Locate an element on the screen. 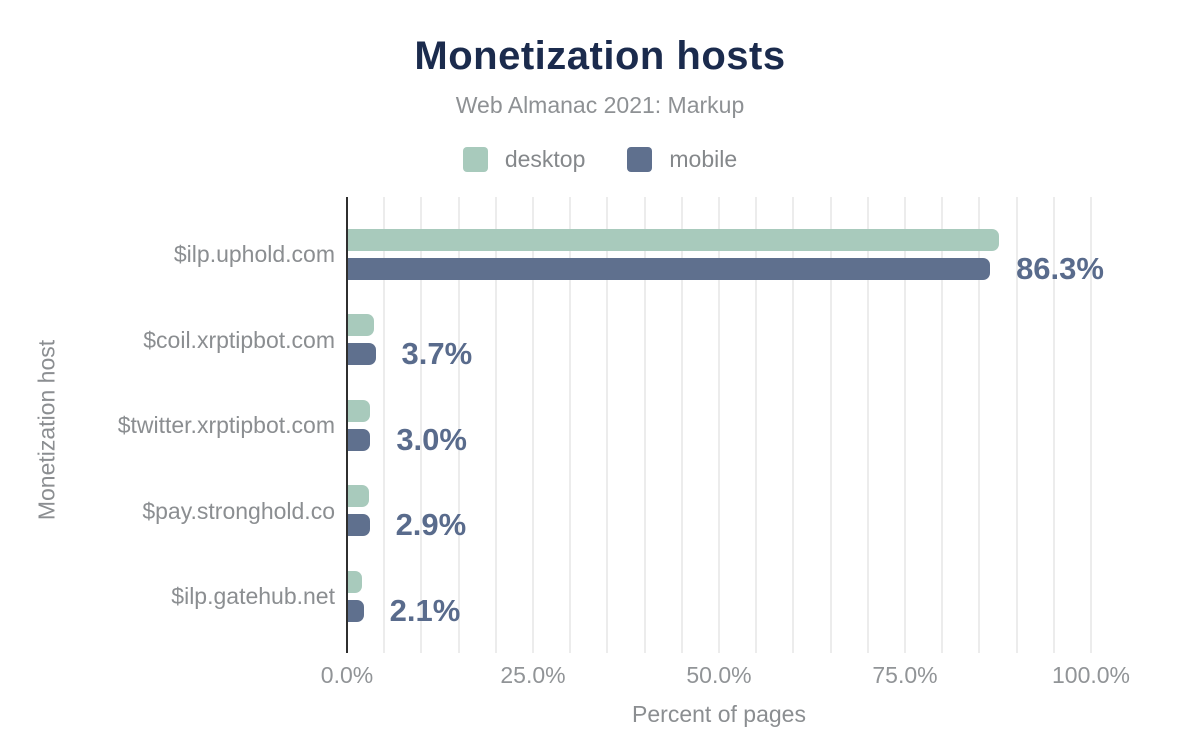 This screenshot has width=1200, height=742. y-axis-line is located at coordinates (347, 425).